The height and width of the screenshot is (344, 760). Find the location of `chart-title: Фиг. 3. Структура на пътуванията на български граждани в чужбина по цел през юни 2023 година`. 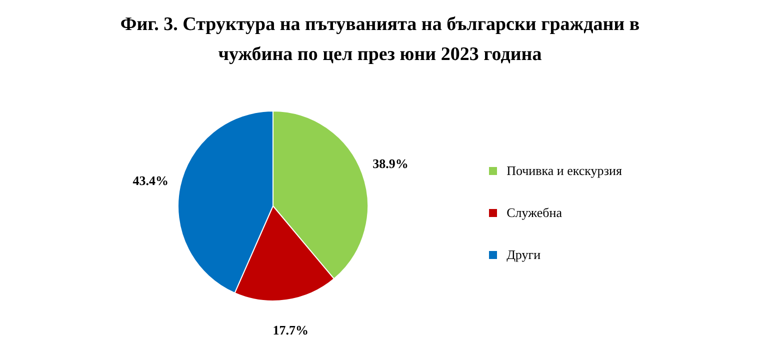

chart-title: Фиг. 3. Структура на пътуванията на български граждани в чужбина по цел през юни 2023 година is located at coordinates (380, 40).